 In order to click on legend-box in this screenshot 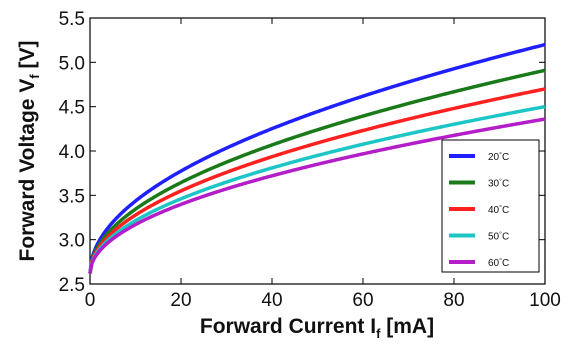, I will do `click(490, 206)`.